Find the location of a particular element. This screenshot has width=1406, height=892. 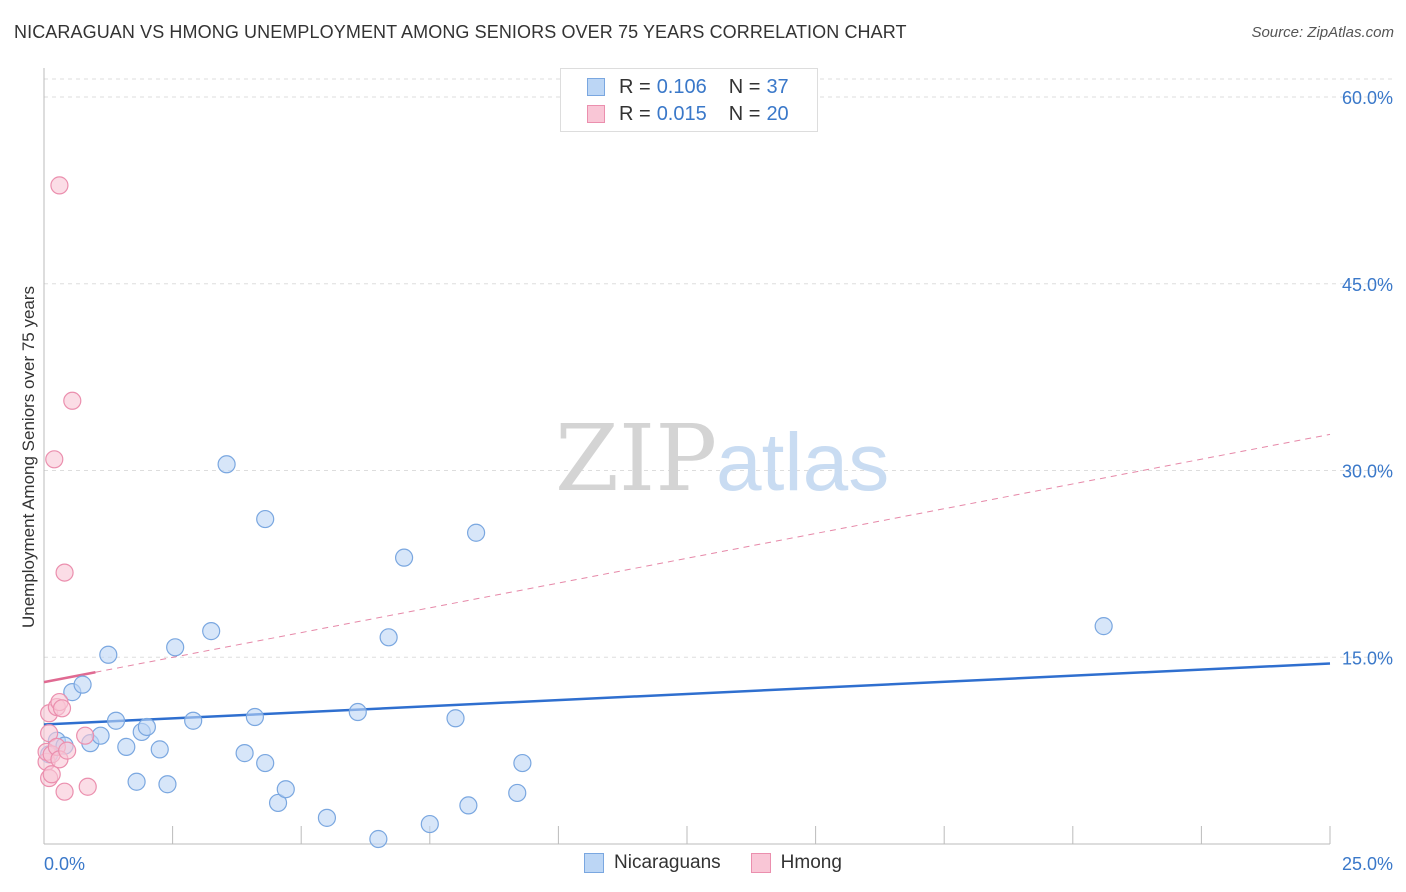

watermark-zip: ZIP is located at coordinates (636, 458).